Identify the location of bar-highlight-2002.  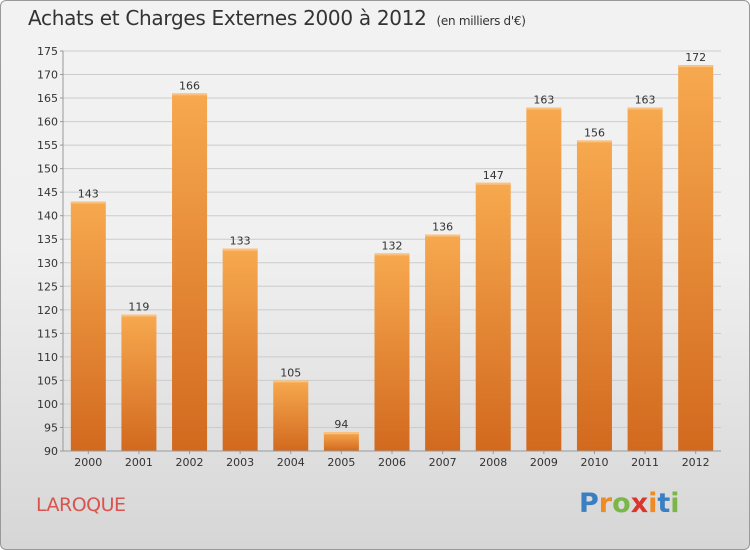
(190, 94).